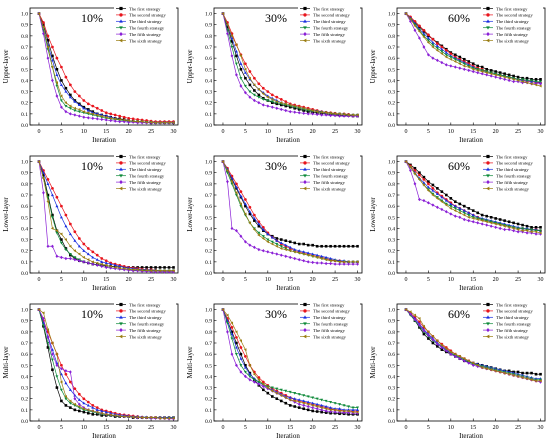 The width and height of the screenshot is (550, 443). I want to click on plot-frame, so click(104, 362).